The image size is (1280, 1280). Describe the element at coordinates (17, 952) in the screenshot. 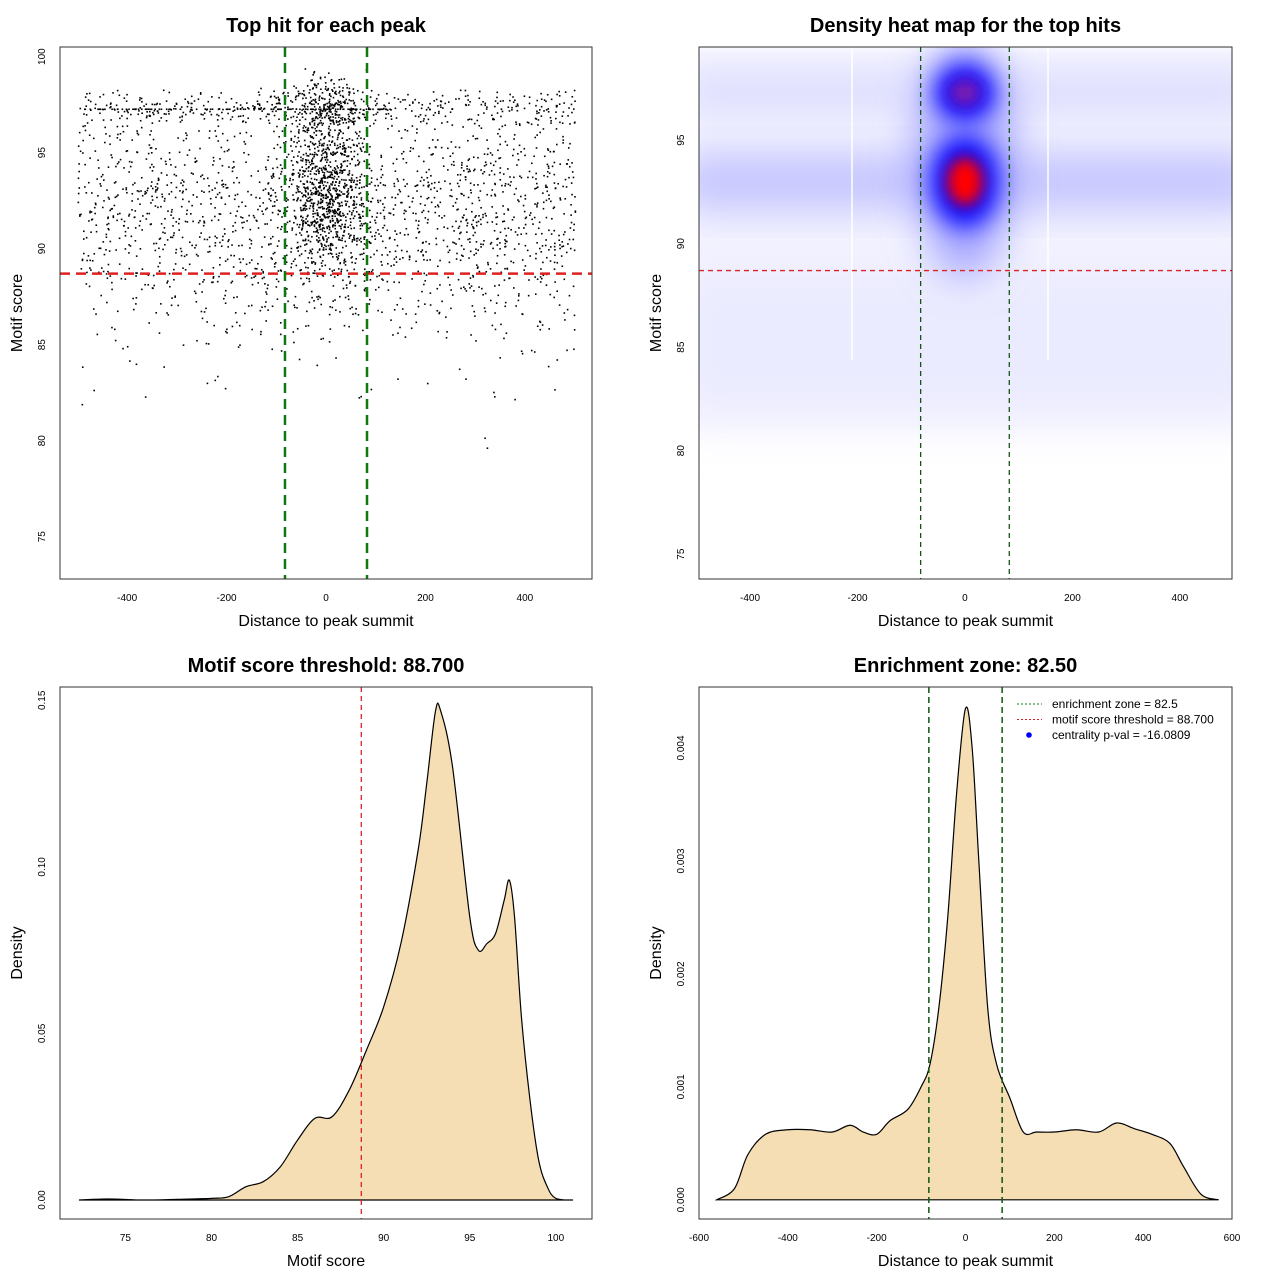

I see `y-axis-label: Density` at that location.